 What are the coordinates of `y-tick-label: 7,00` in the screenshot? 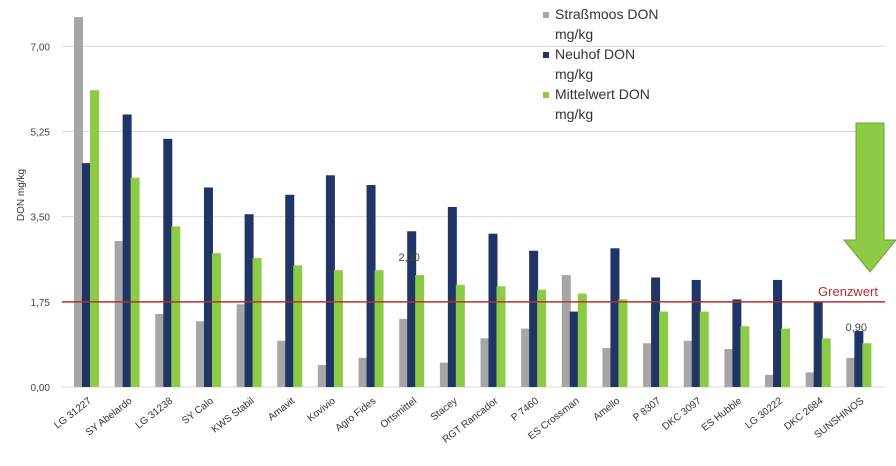 It's located at (41, 47).